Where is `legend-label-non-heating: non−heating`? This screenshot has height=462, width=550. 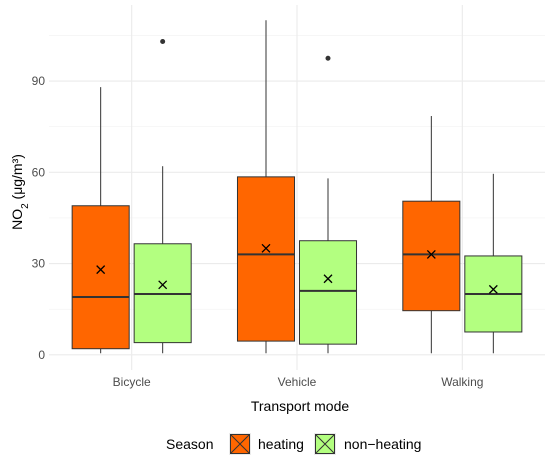 legend-label-non-heating: non−heating is located at coordinates (382, 444).